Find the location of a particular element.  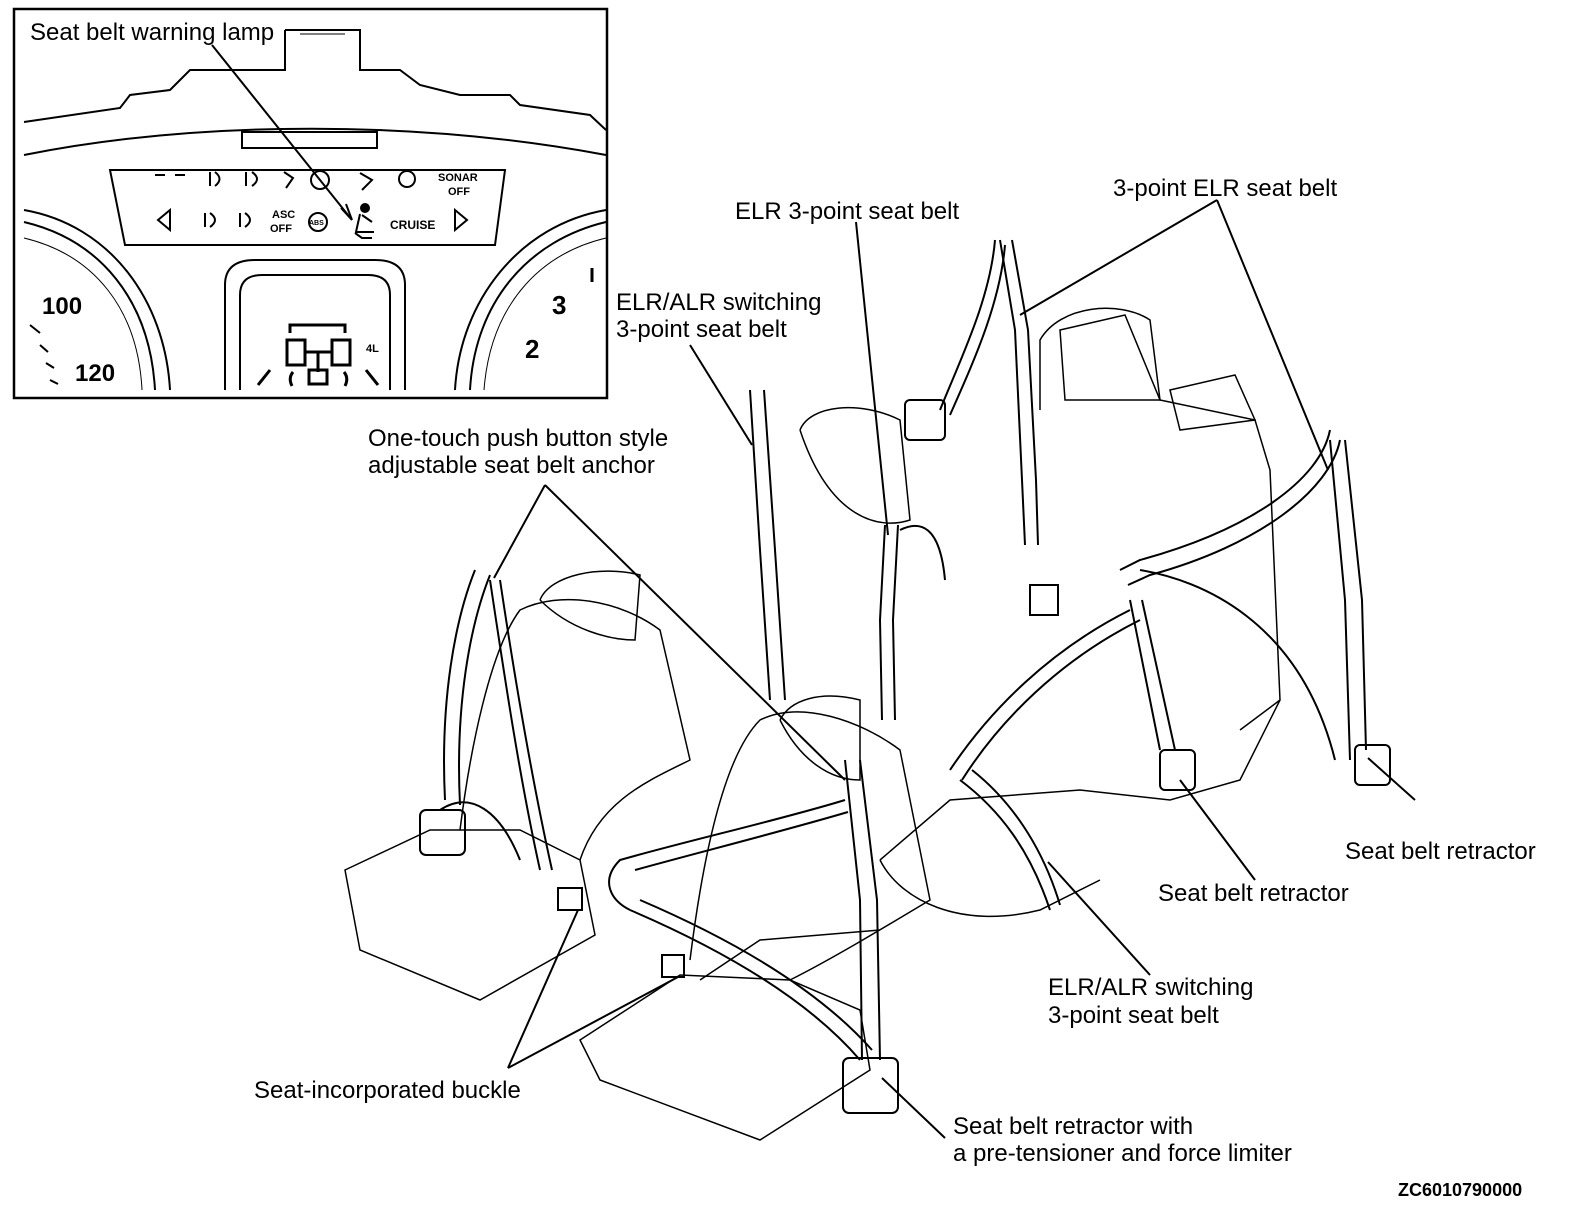

abs-indicator: ABS is located at coordinates (316, 223).